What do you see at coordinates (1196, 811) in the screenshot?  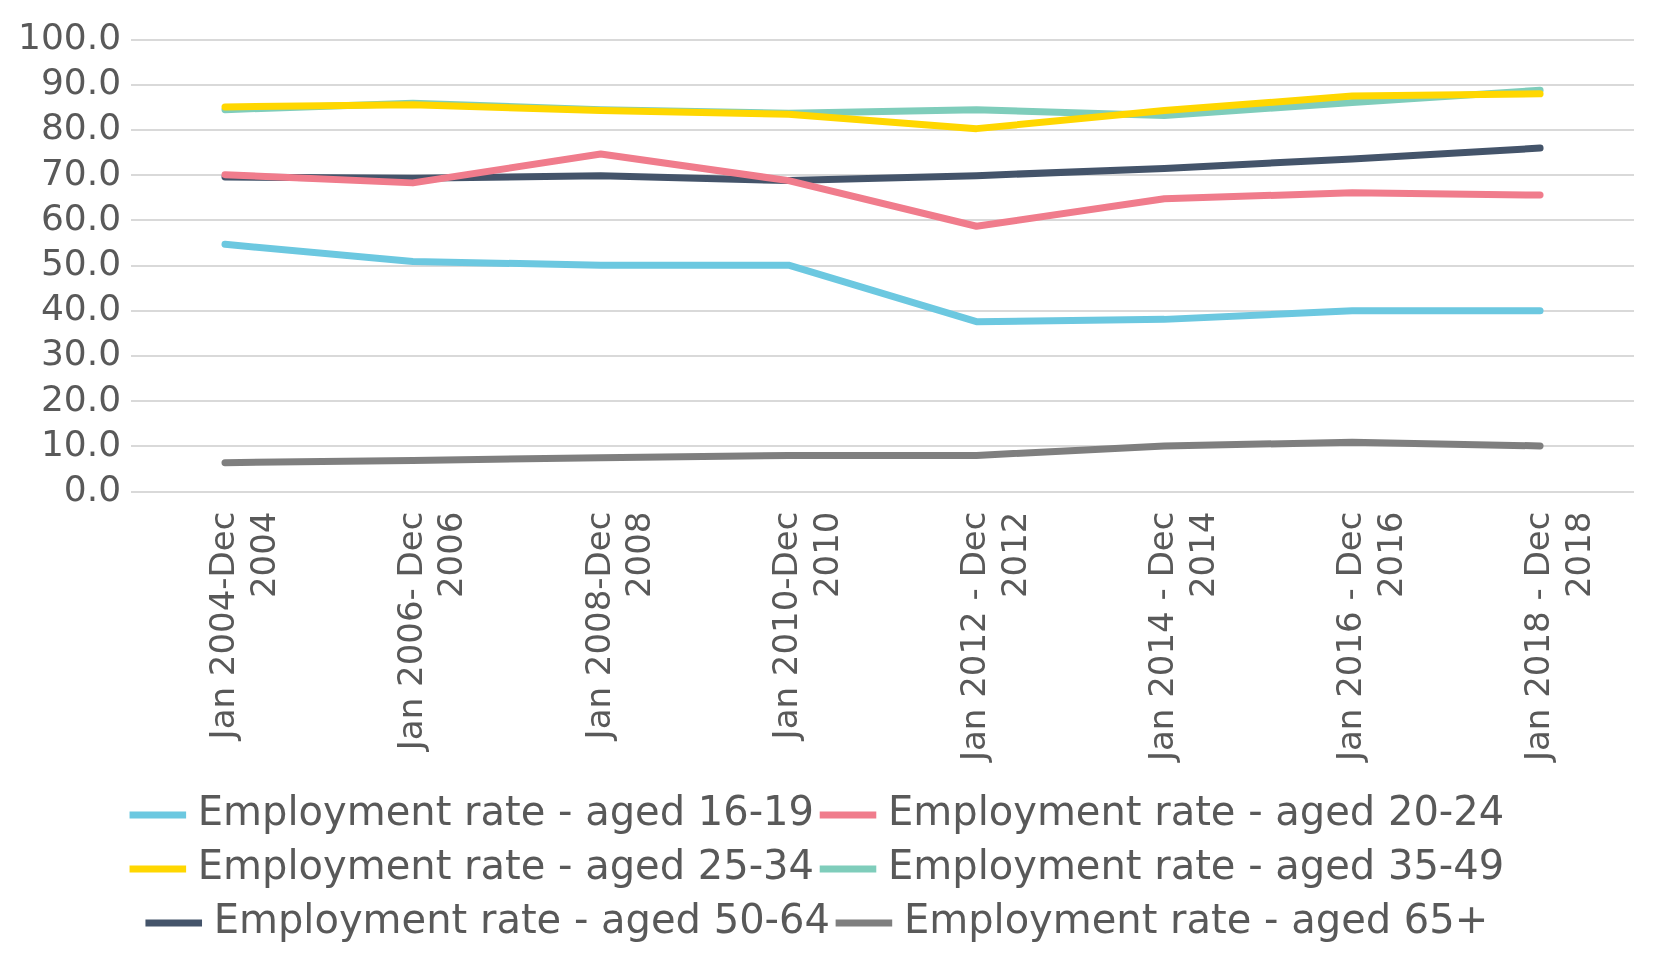 I see `legend-label: Employment rate - aged 20-24` at bounding box center [1196, 811].